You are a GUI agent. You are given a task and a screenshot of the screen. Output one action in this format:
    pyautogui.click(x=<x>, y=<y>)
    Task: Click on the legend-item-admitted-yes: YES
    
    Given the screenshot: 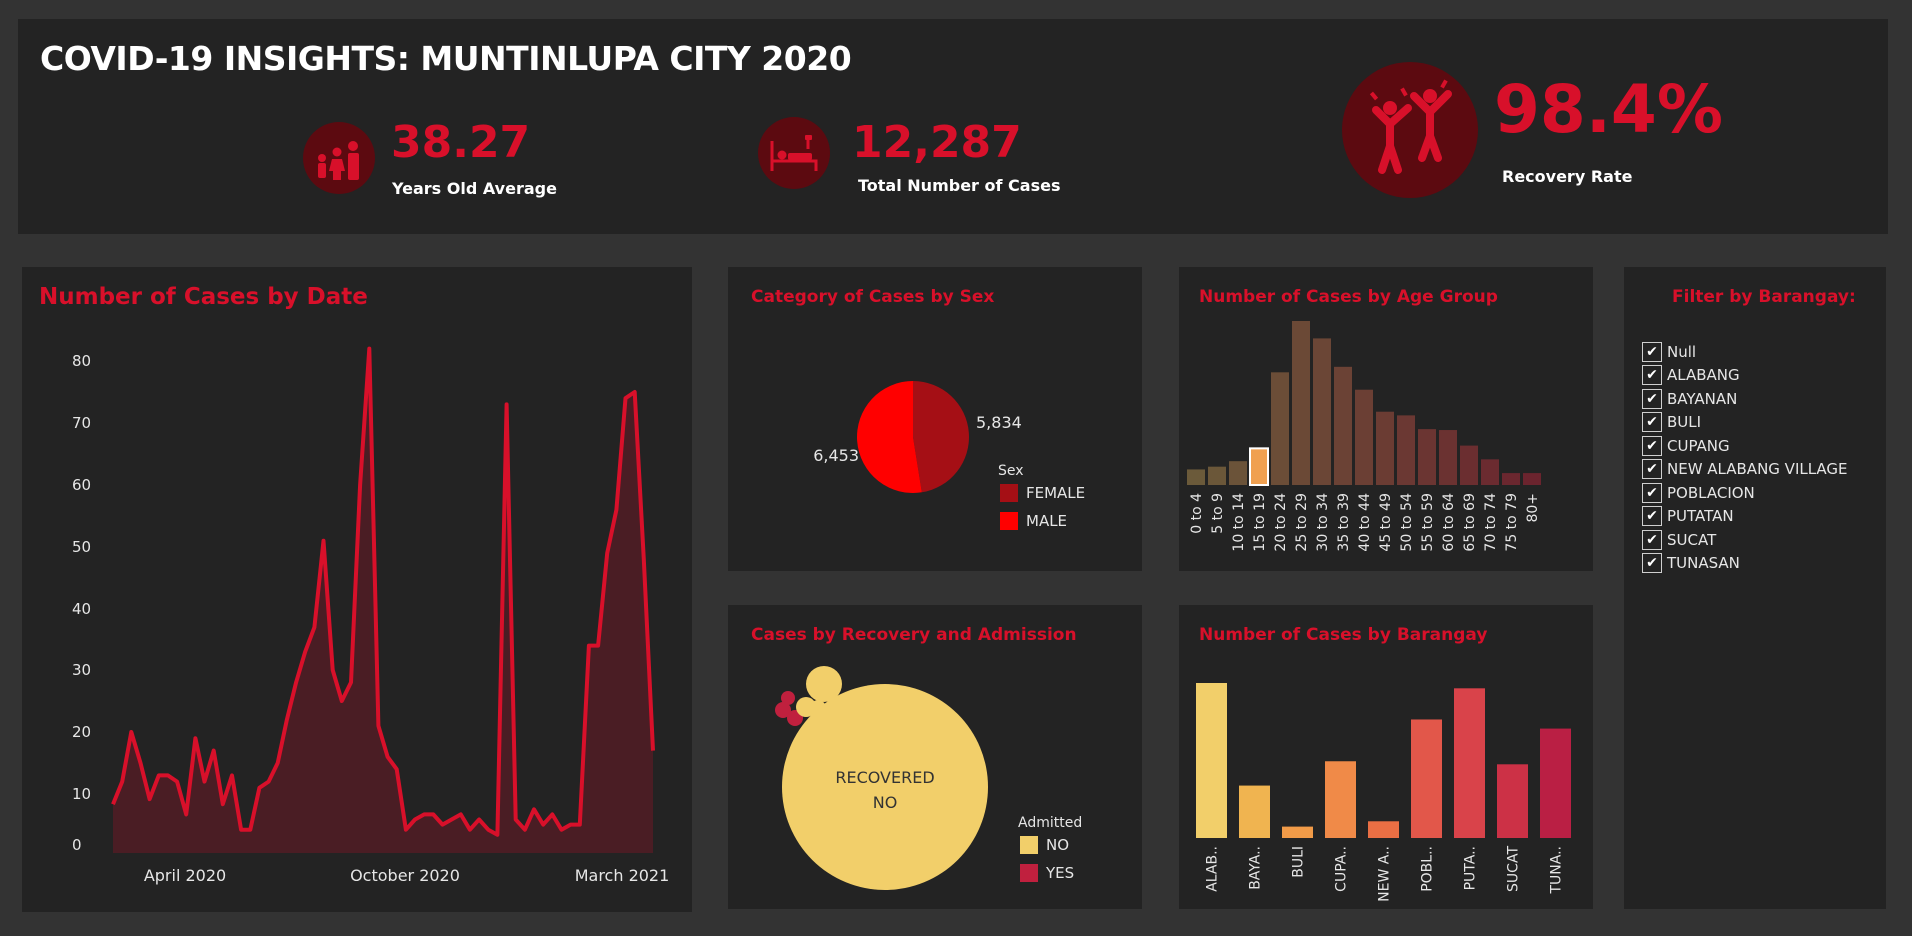 What is the action you would take?
    pyautogui.click(x=1047, y=873)
    